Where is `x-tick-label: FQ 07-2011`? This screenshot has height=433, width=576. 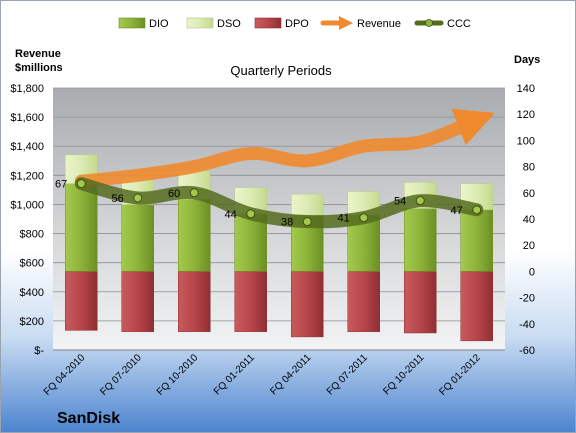 x-tick-label: FQ 07-2011 is located at coordinates (347, 374).